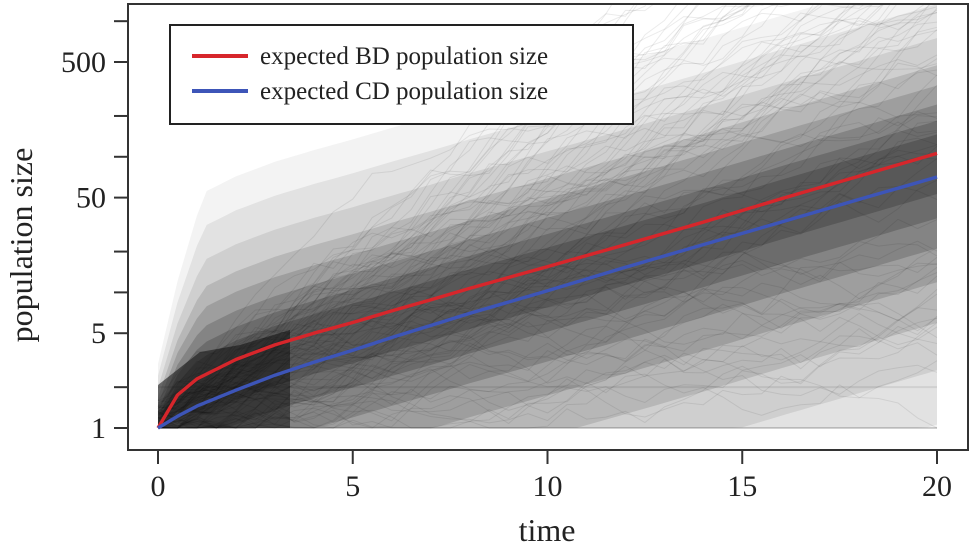  I want to click on x-tick-label: 5, so click(352, 486).